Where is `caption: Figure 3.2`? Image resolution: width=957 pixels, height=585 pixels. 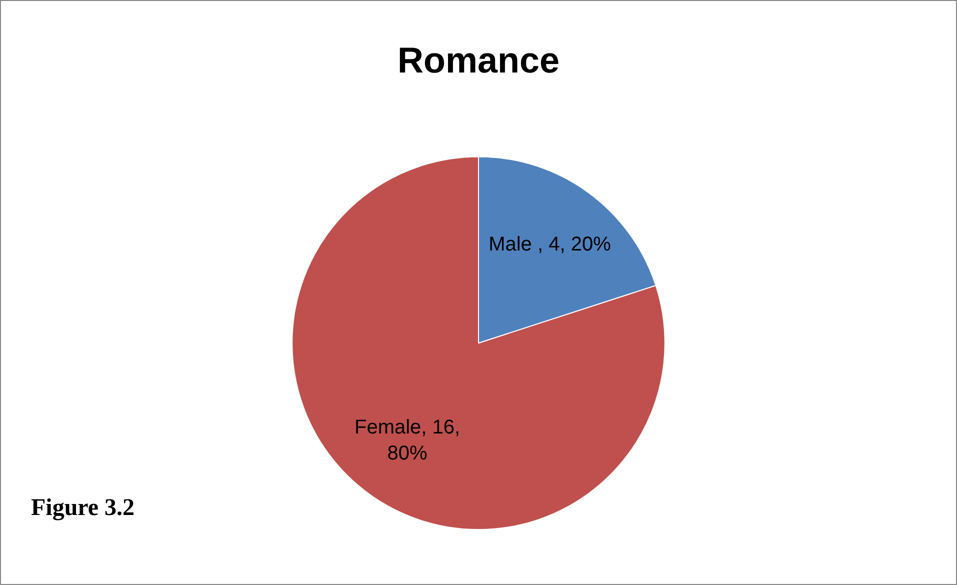
caption: Figure 3.2 is located at coordinates (83, 508).